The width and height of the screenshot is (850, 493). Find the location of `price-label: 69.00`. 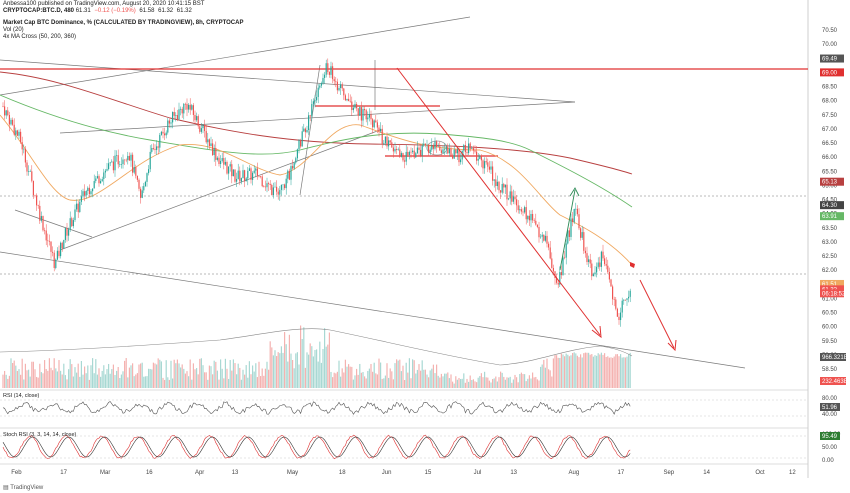

price-label: 69.00 is located at coordinates (830, 73).